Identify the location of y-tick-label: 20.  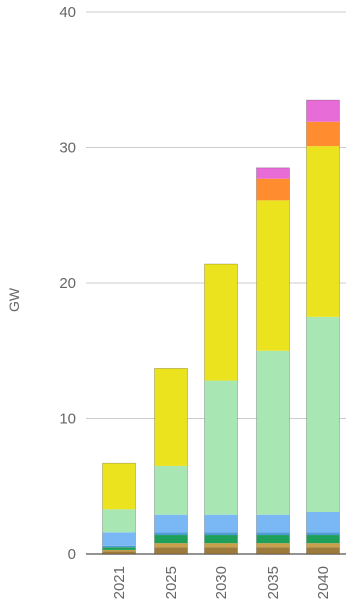
(67, 283).